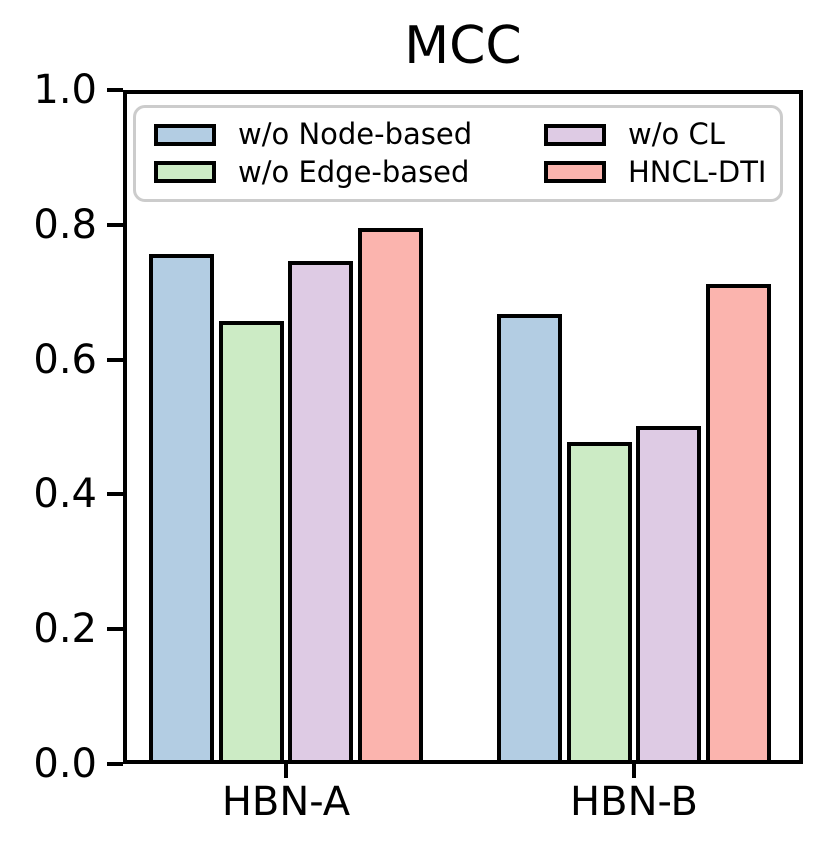  What do you see at coordinates (65, 224) in the screenshot?
I see `y-tick-label: 0.8` at bounding box center [65, 224].